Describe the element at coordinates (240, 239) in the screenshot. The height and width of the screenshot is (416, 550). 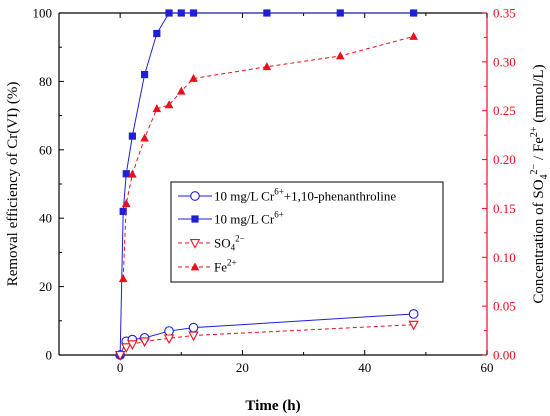
I see `legend-label-part: 2−` at that location.